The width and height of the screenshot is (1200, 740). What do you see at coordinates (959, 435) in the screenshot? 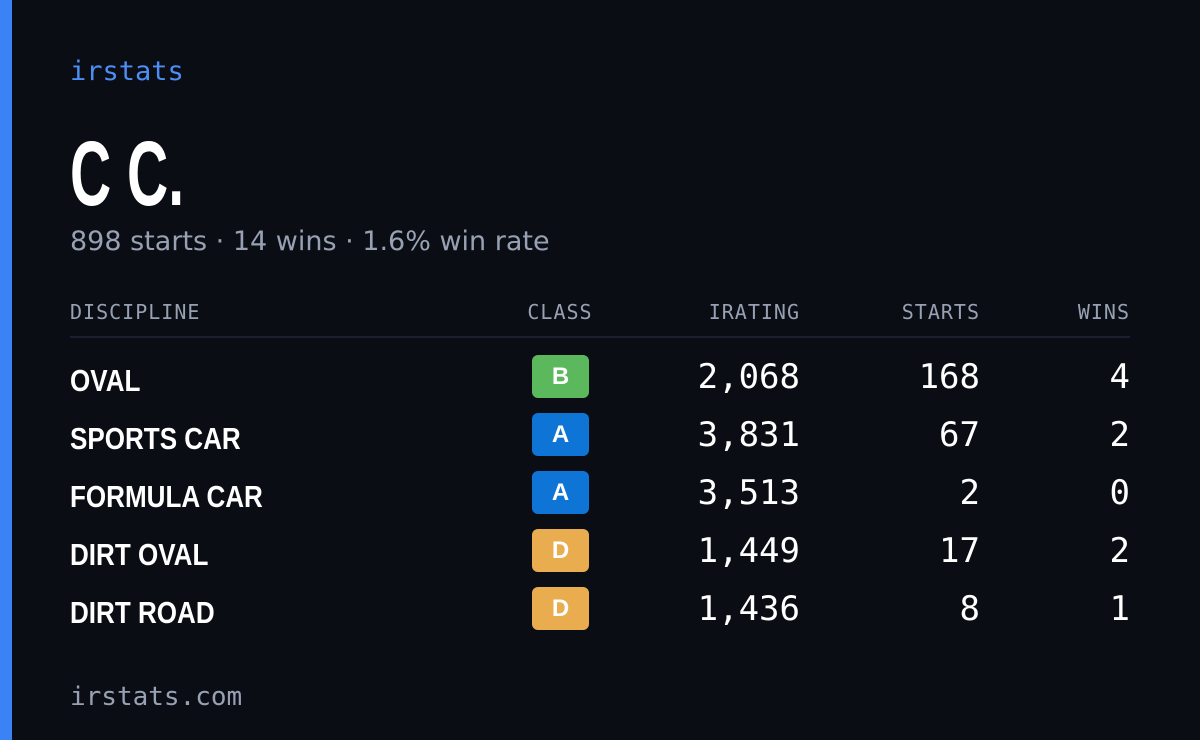
I see `starts: 67` at bounding box center [959, 435].